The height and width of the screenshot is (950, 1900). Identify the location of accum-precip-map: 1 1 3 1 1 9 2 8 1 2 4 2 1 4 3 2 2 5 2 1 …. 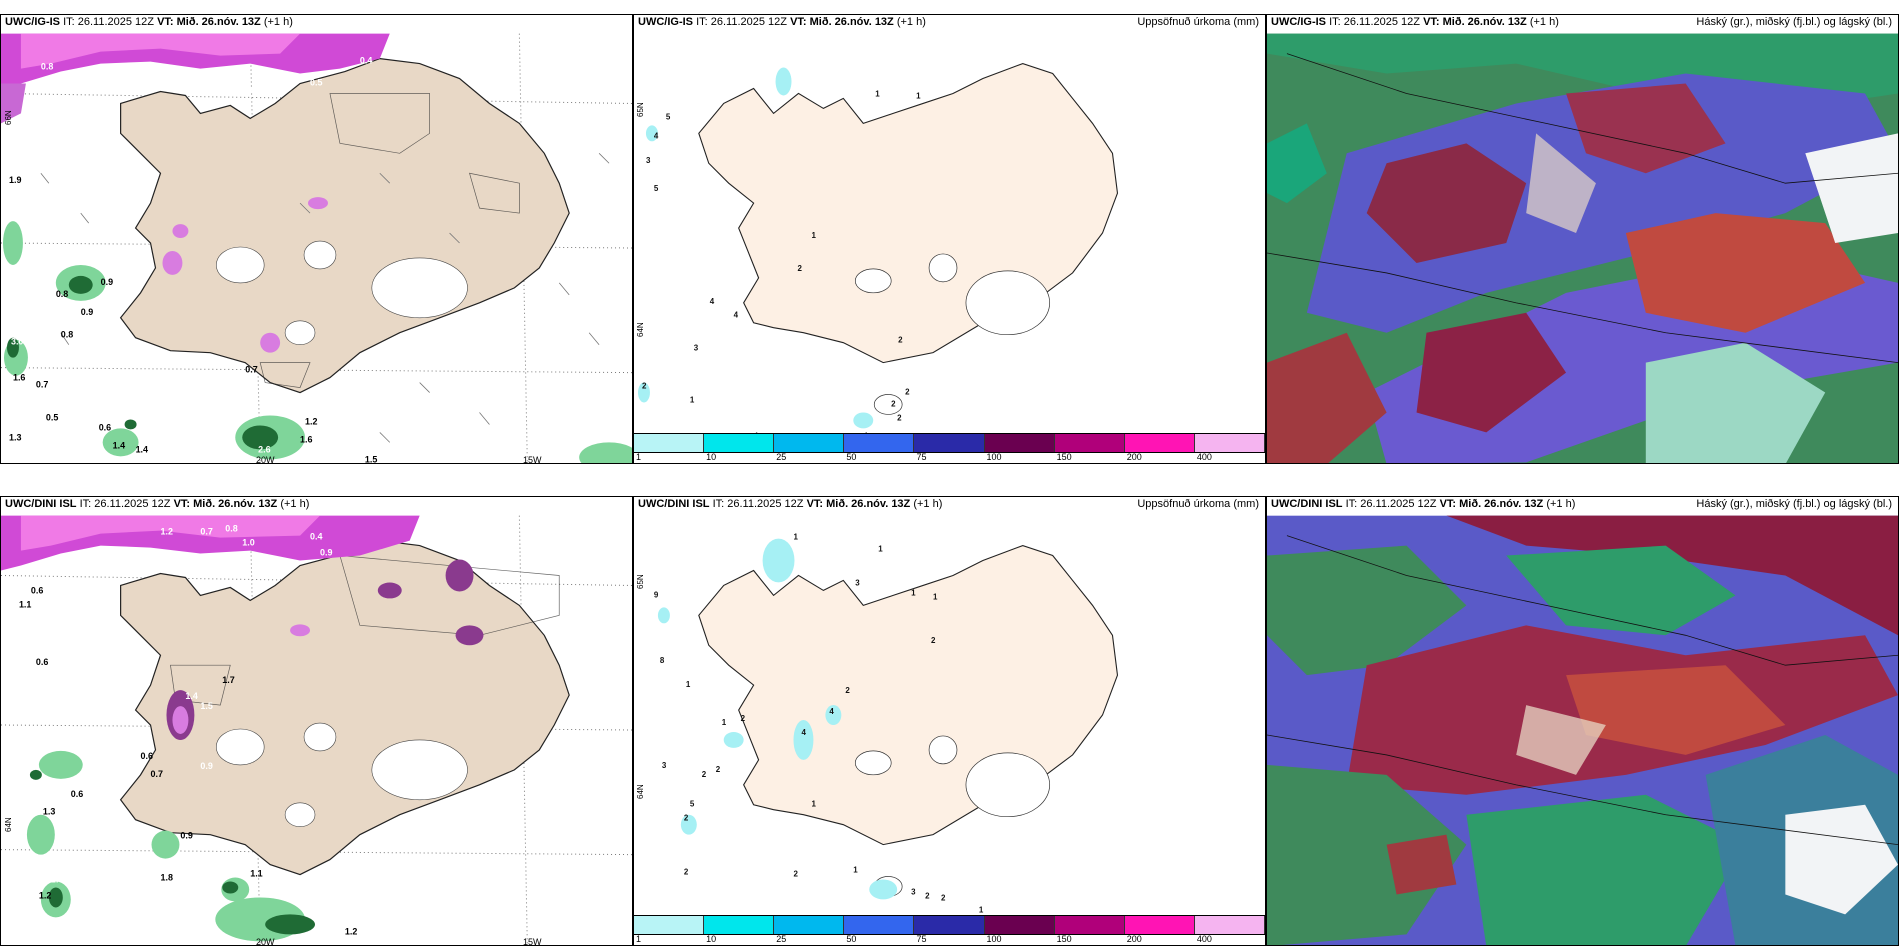
(949, 720).